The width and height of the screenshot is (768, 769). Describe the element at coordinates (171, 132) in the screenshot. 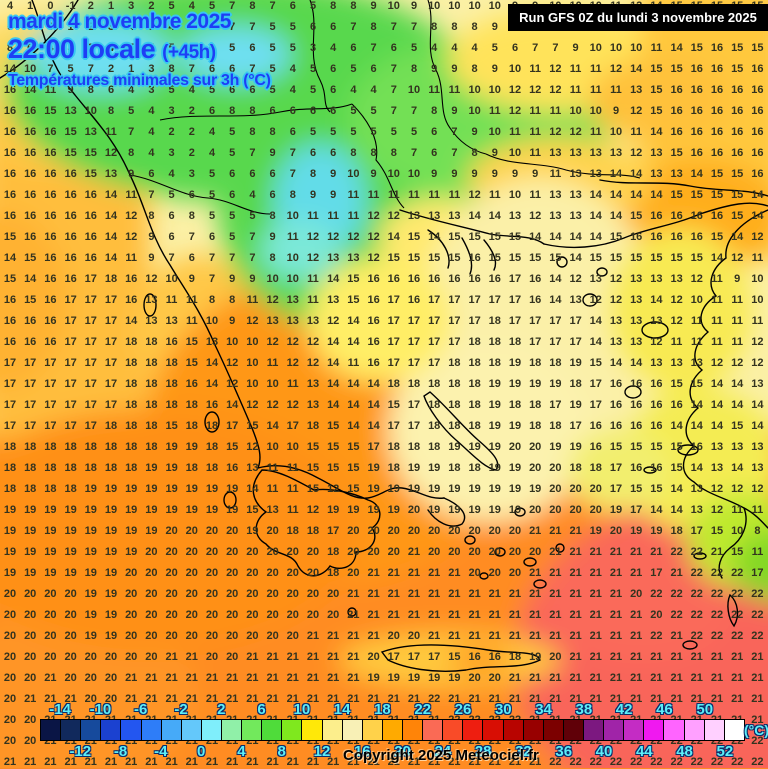

I see `temperature-value: 2` at that location.